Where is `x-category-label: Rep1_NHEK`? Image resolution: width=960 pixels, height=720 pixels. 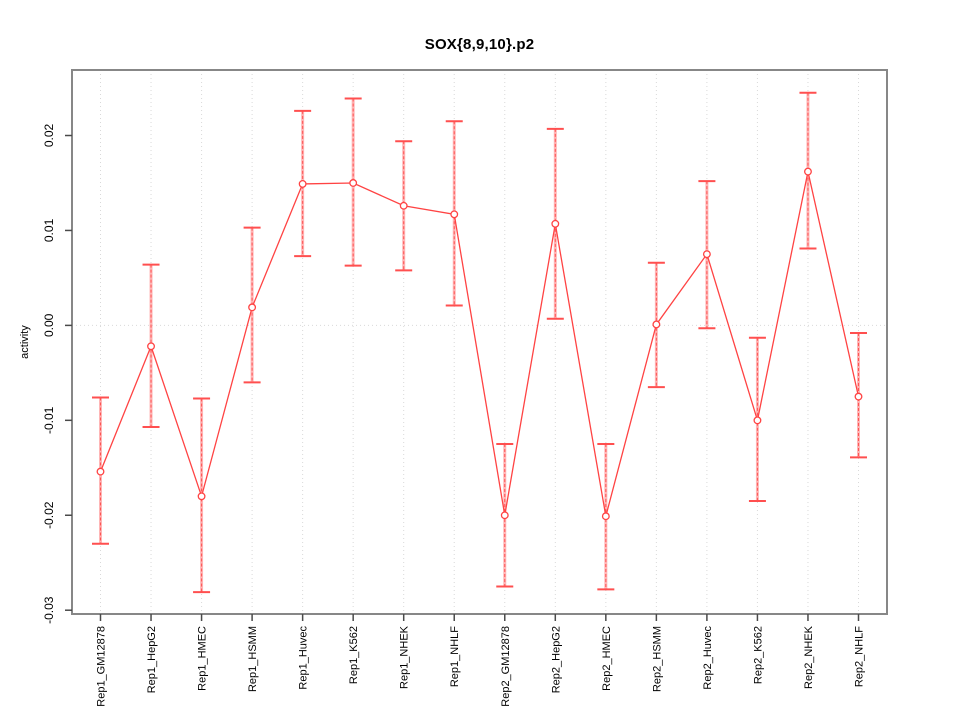 x-category-label: Rep1_NHEK is located at coordinates (405, 657).